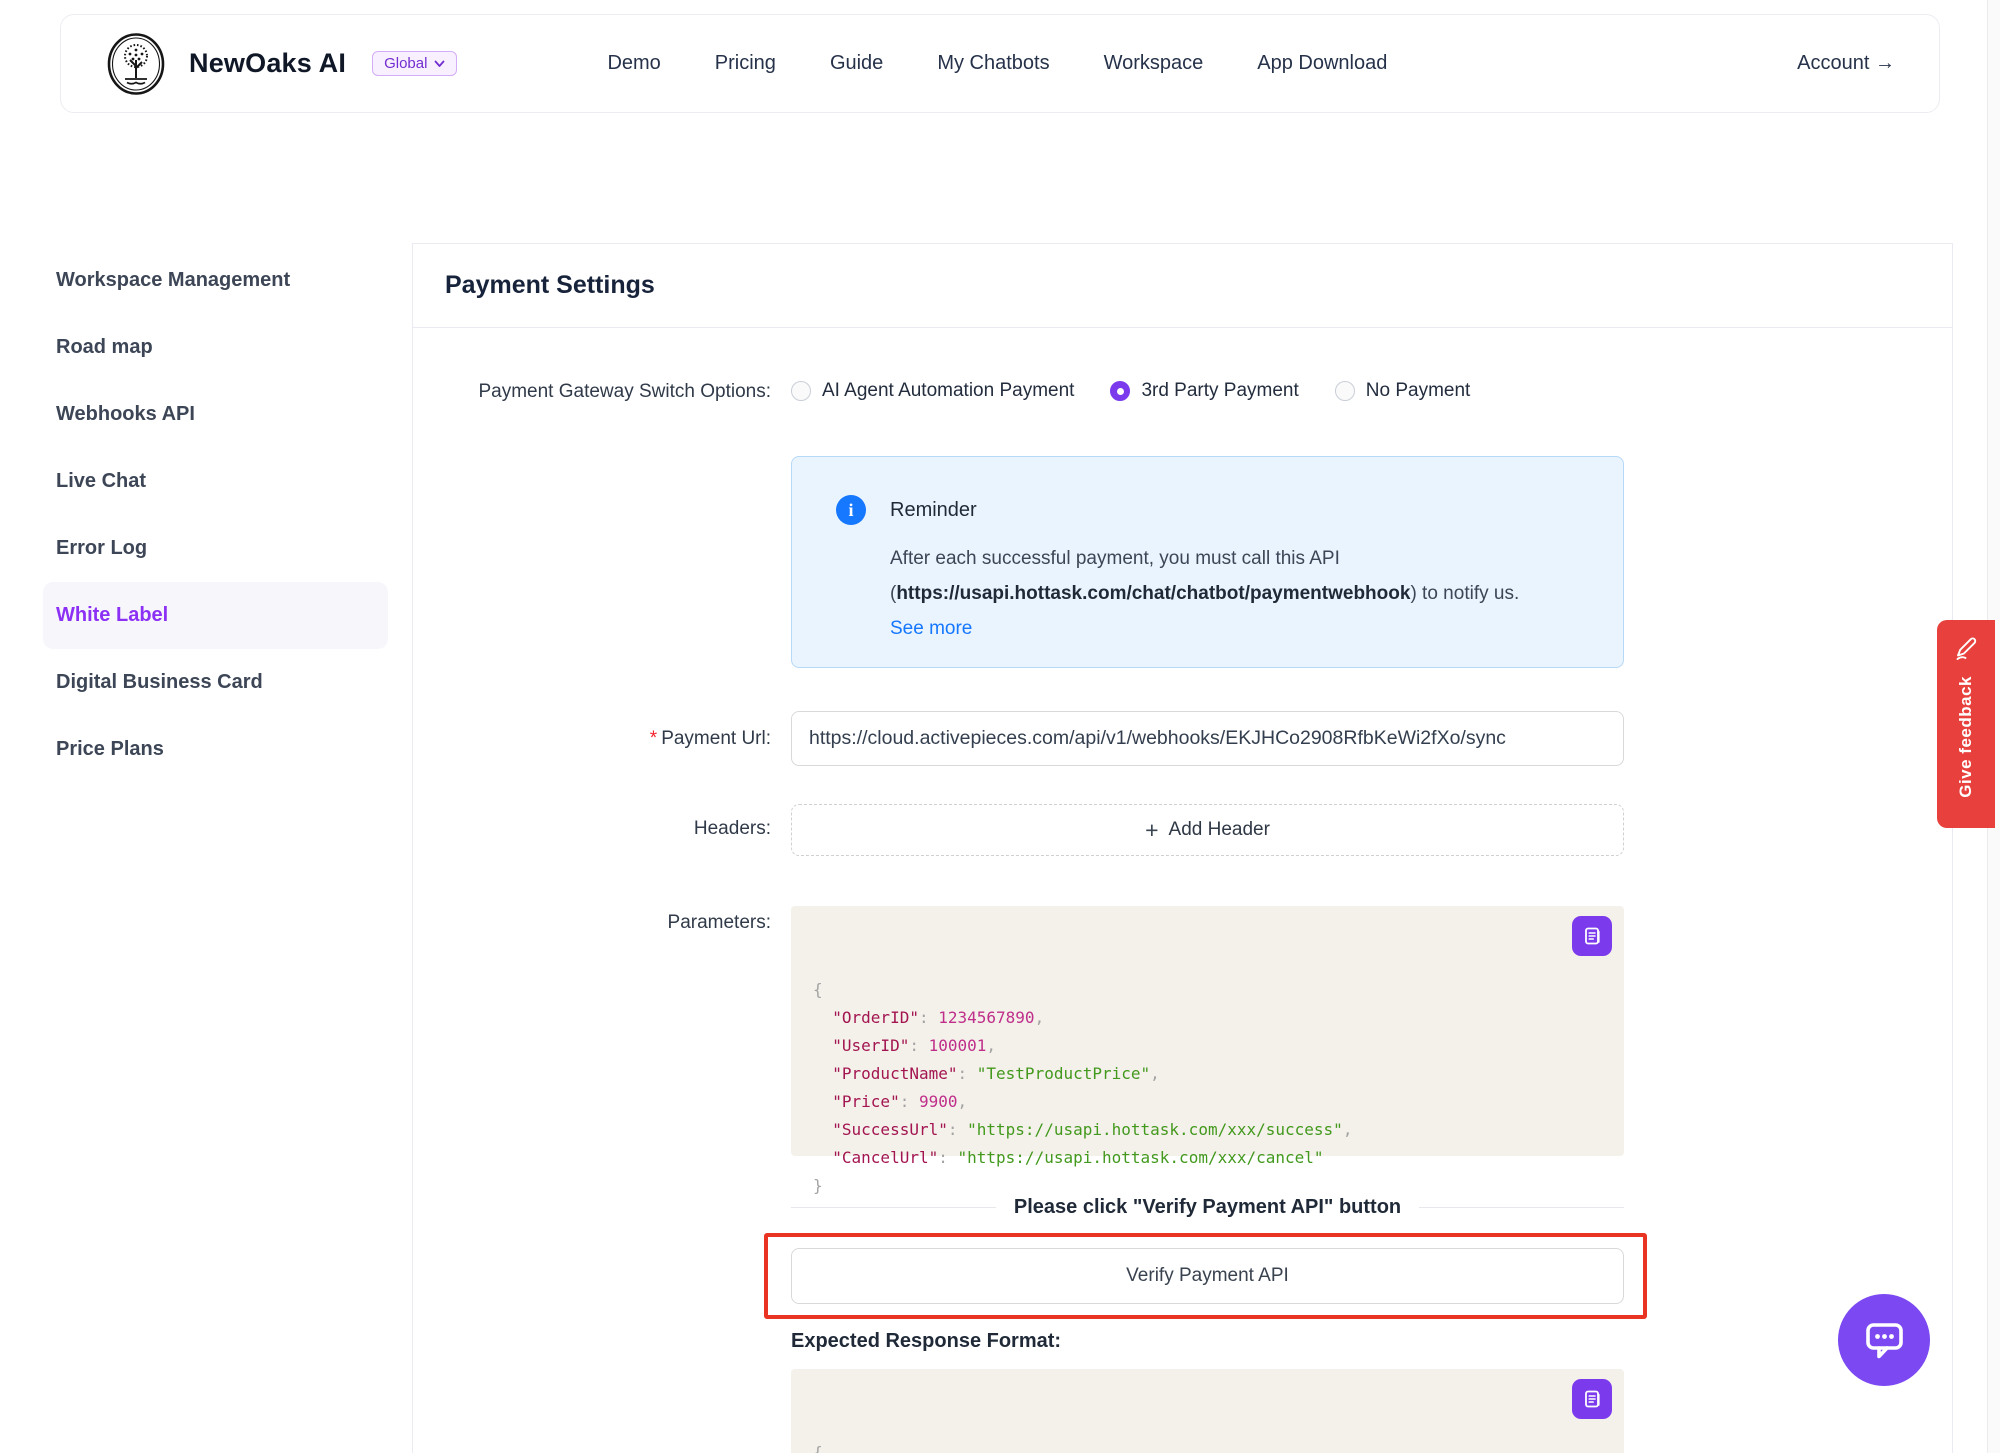 The image size is (2000, 1453). What do you see at coordinates (159, 682) in the screenshot?
I see `sidebar-item-digital-business-card: Digital Business Card` at bounding box center [159, 682].